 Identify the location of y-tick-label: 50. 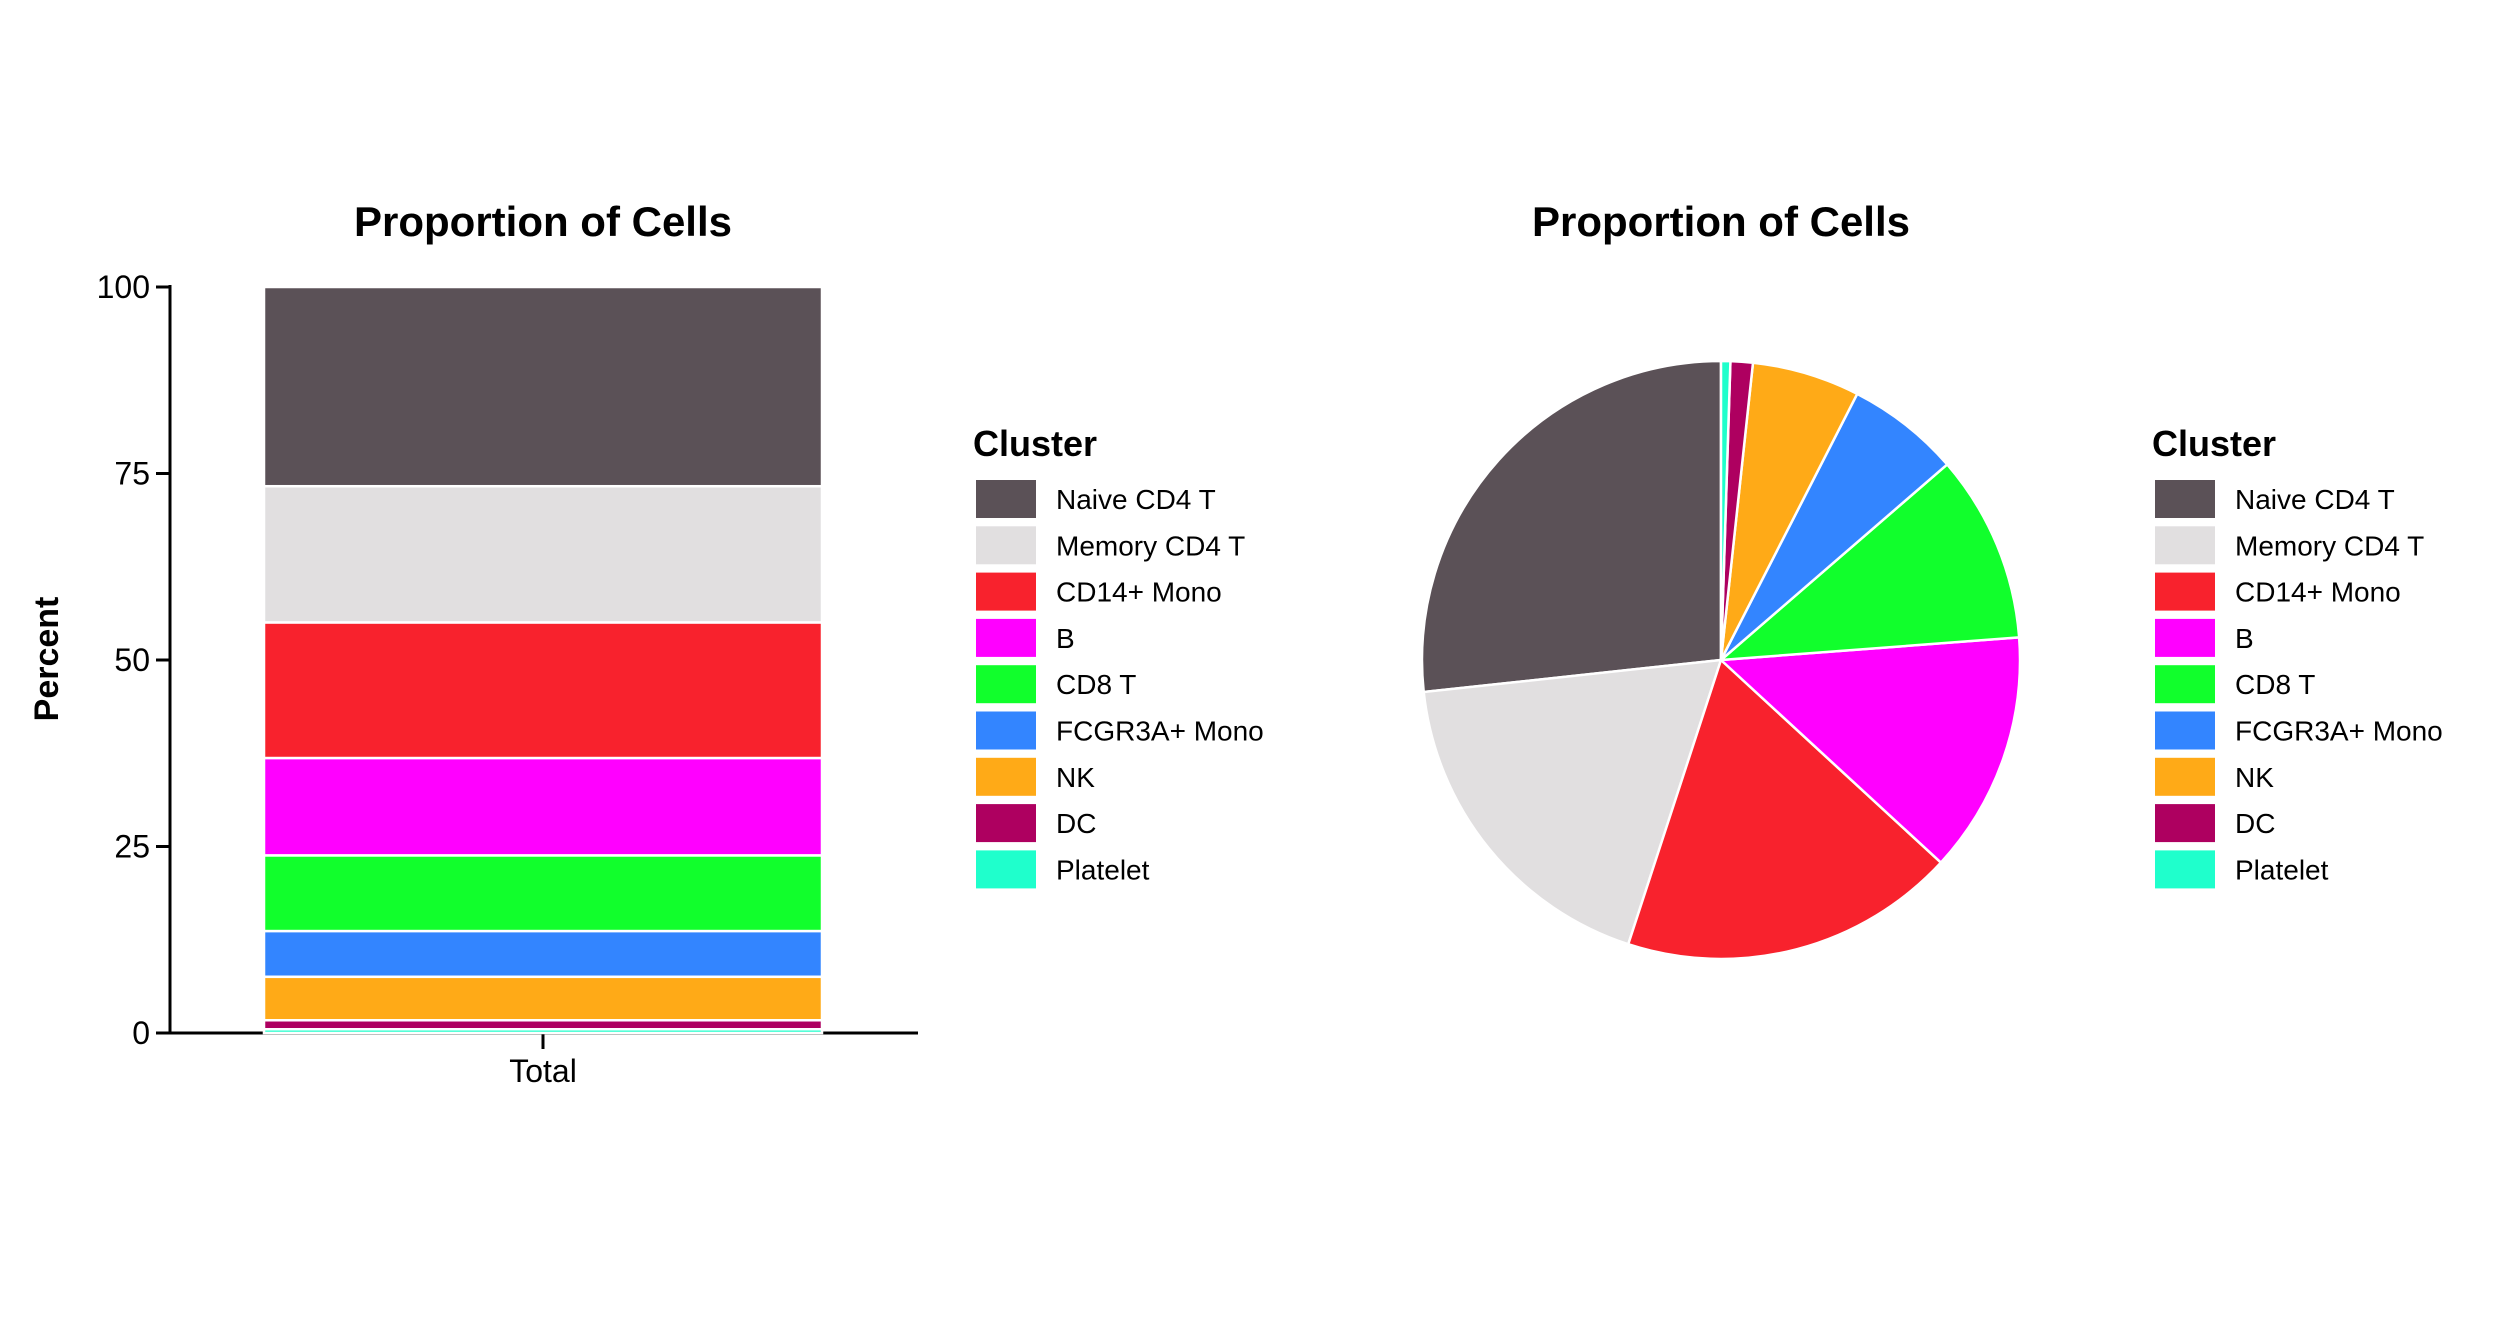
(132, 660).